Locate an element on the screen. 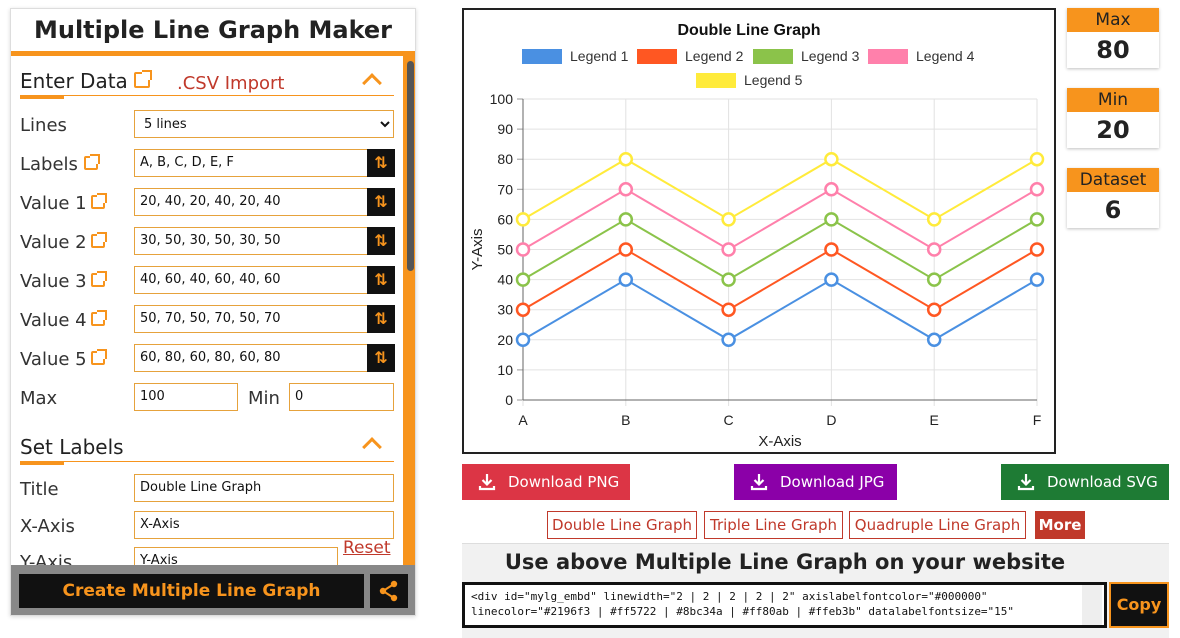 This screenshot has width=1180, height=638. section-underline is located at coordinates (207, 461).